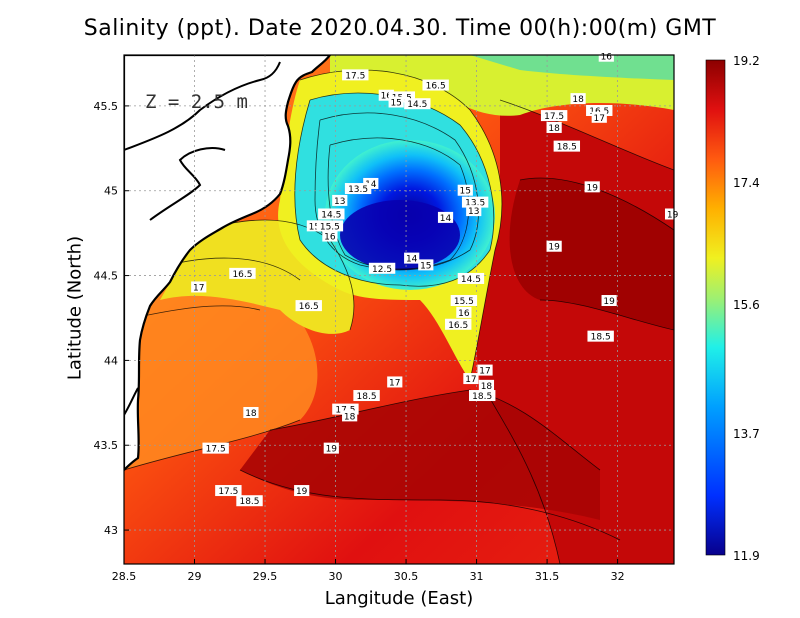  Describe the element at coordinates (400, 235) in the screenshot. I see `gyre-deep` at that location.